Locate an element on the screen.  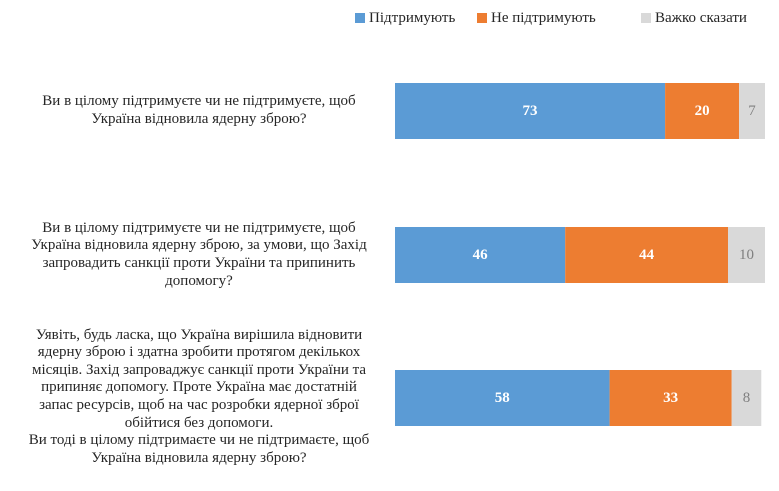
bar-підтримують-1 is located at coordinates (530, 111).